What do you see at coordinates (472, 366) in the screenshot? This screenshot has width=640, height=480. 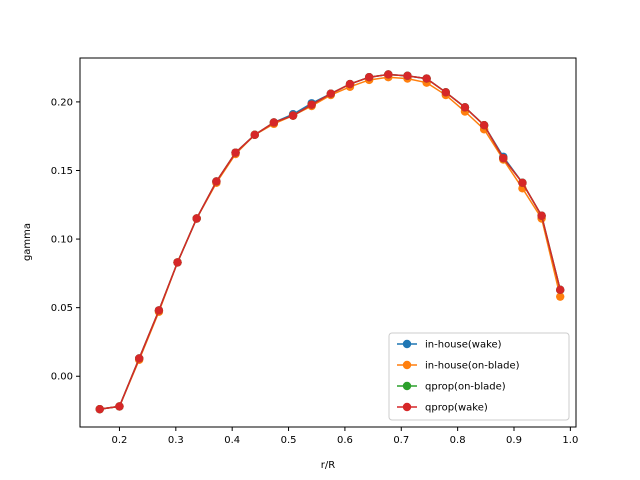 I see `legend-label: in-house(on-blade)` at bounding box center [472, 366].